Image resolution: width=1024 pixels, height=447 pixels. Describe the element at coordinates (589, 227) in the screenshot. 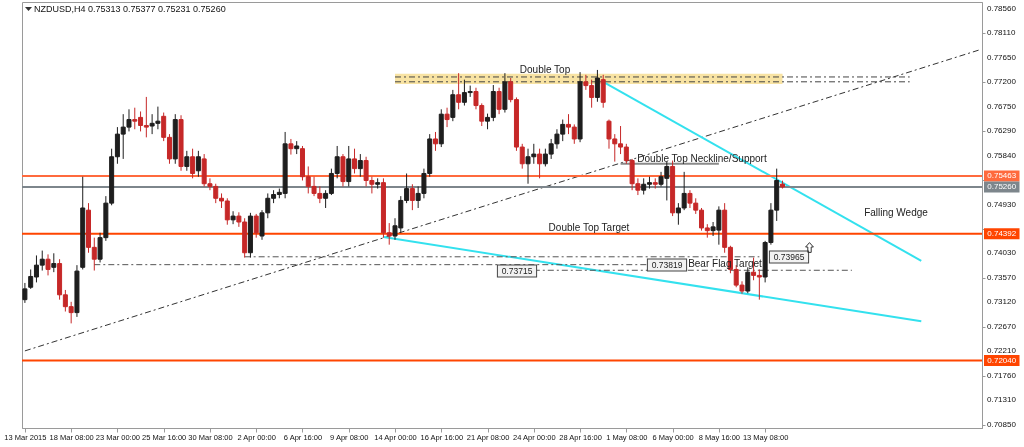

I see `annotation: Double Top Target` at that location.